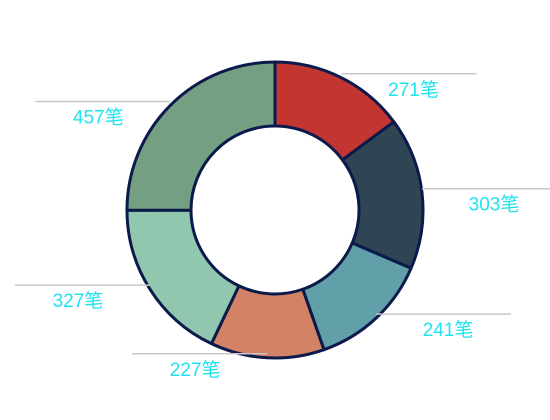 The image size is (550, 420). I want to click on data-label: 457笔, so click(98, 117).